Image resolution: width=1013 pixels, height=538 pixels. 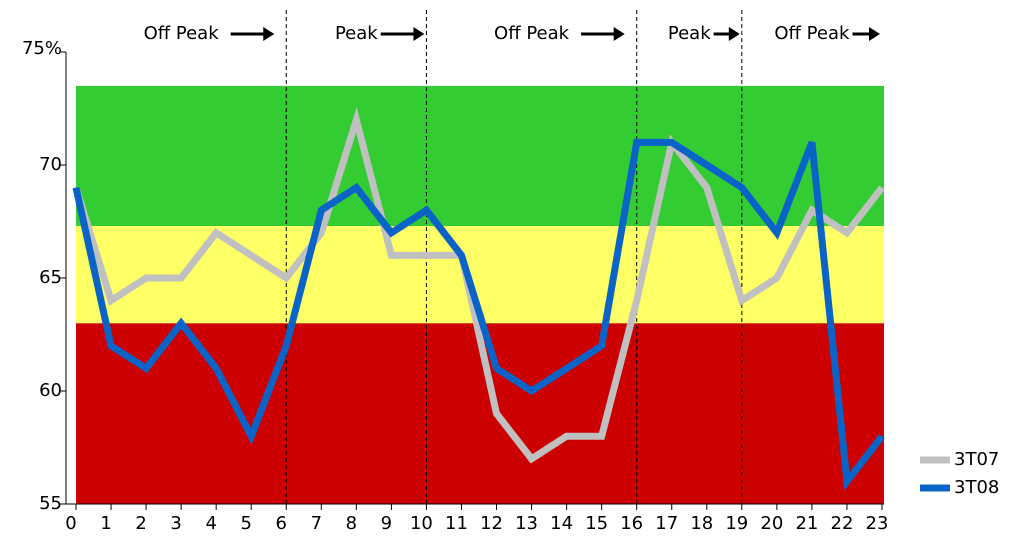 I want to click on x-tick-label: 3, so click(x=175, y=523).